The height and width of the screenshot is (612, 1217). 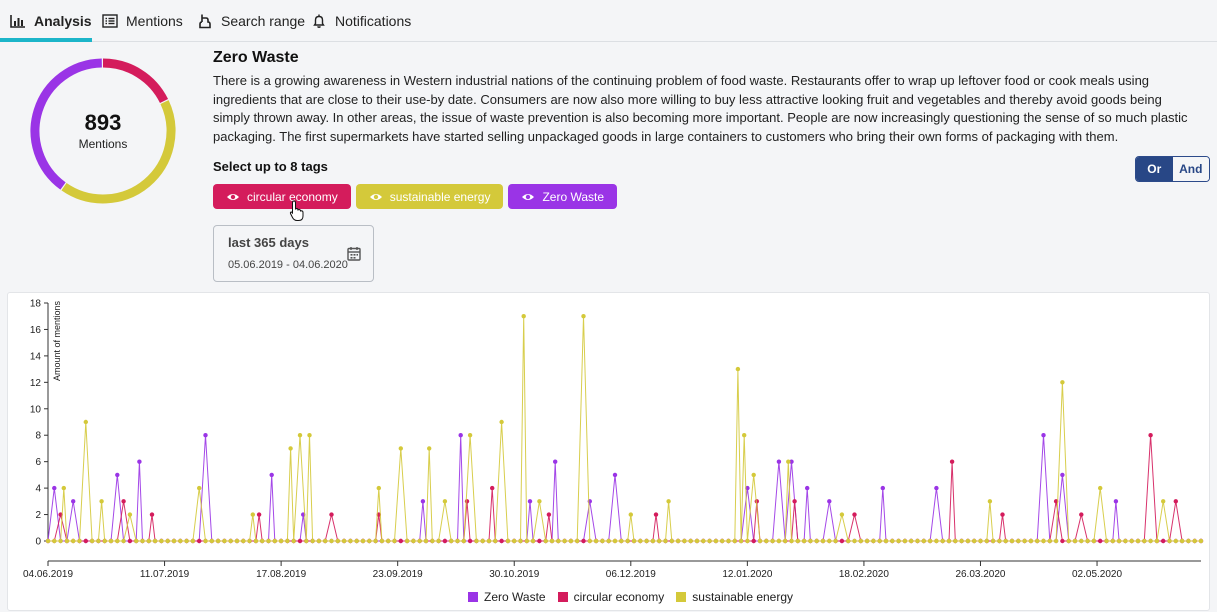 I want to click on logic-and-button: And, so click(x=1190, y=169).